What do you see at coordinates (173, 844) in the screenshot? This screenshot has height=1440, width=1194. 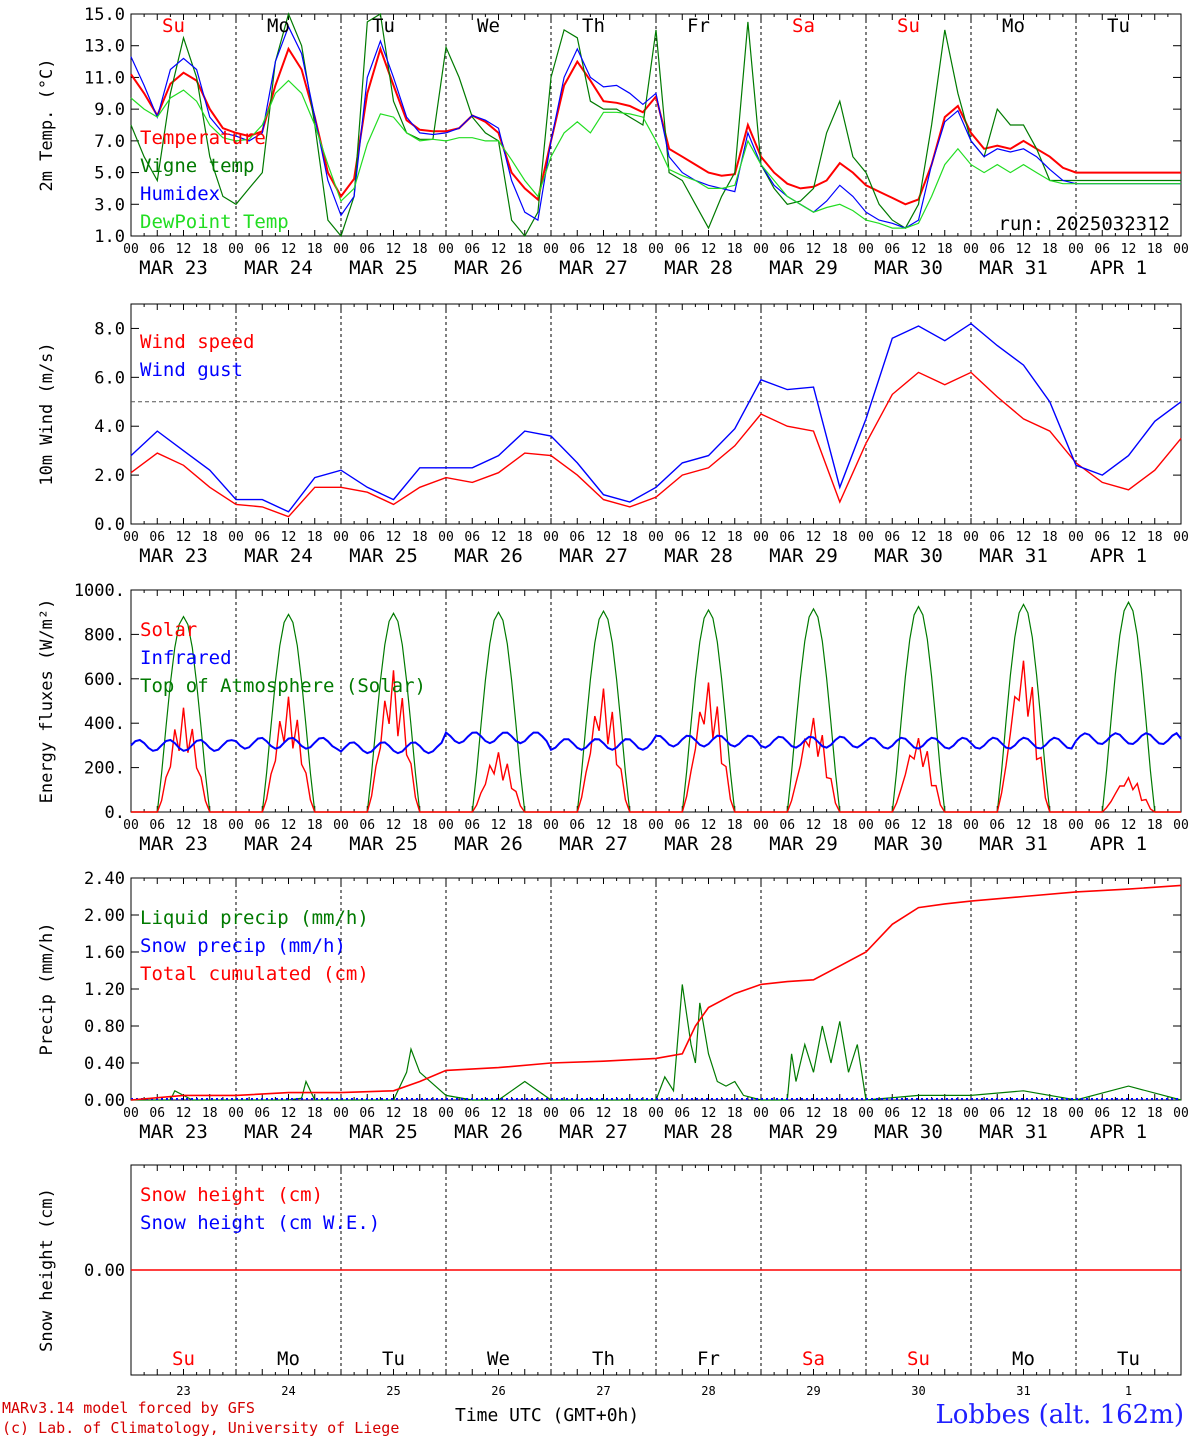 I see `date-label: MAR 23` at bounding box center [173, 844].